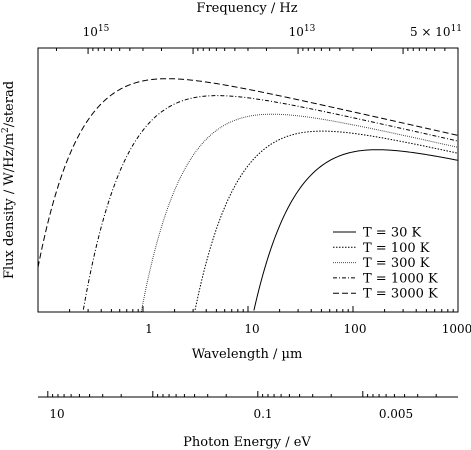 The width and height of the screenshot is (471, 450). What do you see at coordinates (247, 442) in the screenshot?
I see `energy-axis-title: Photon Energy / eV` at bounding box center [247, 442].